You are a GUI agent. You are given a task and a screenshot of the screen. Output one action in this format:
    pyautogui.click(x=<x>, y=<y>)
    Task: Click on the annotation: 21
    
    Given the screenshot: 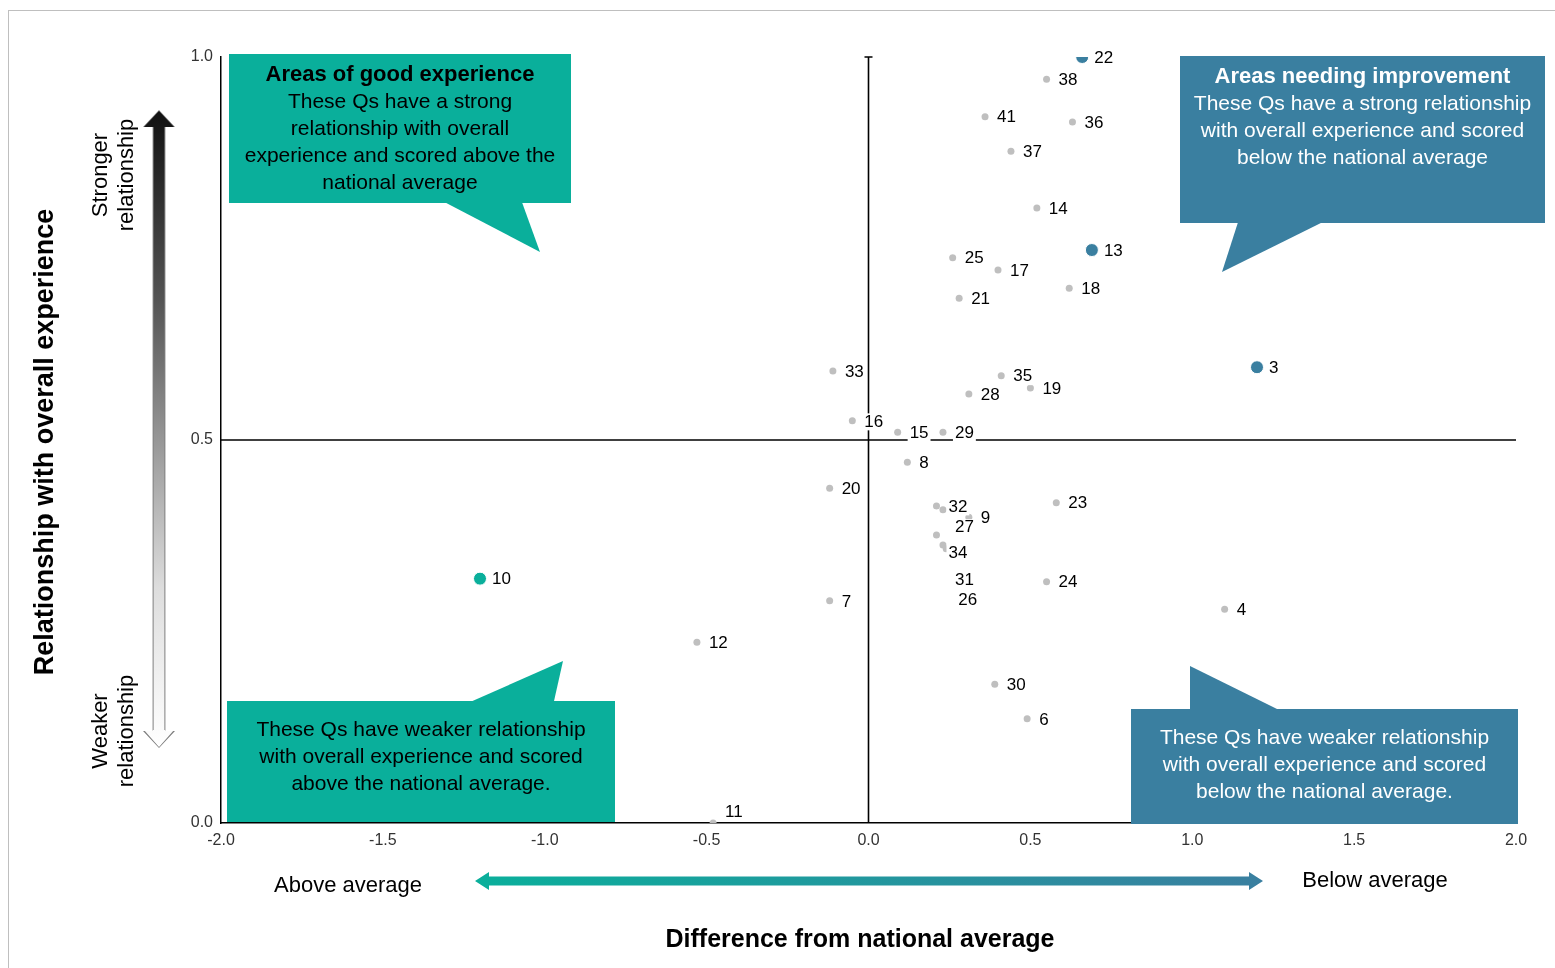 What is the action you would take?
    pyautogui.click(x=981, y=298)
    